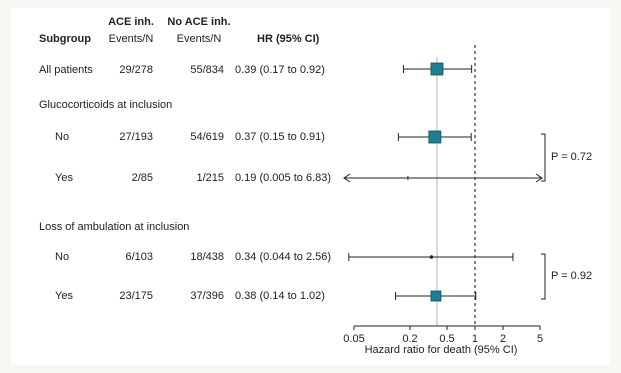 This screenshot has height=373, width=621. Describe the element at coordinates (207, 70) in the screenshot. I see `row-events-noace: 55/834` at that location.